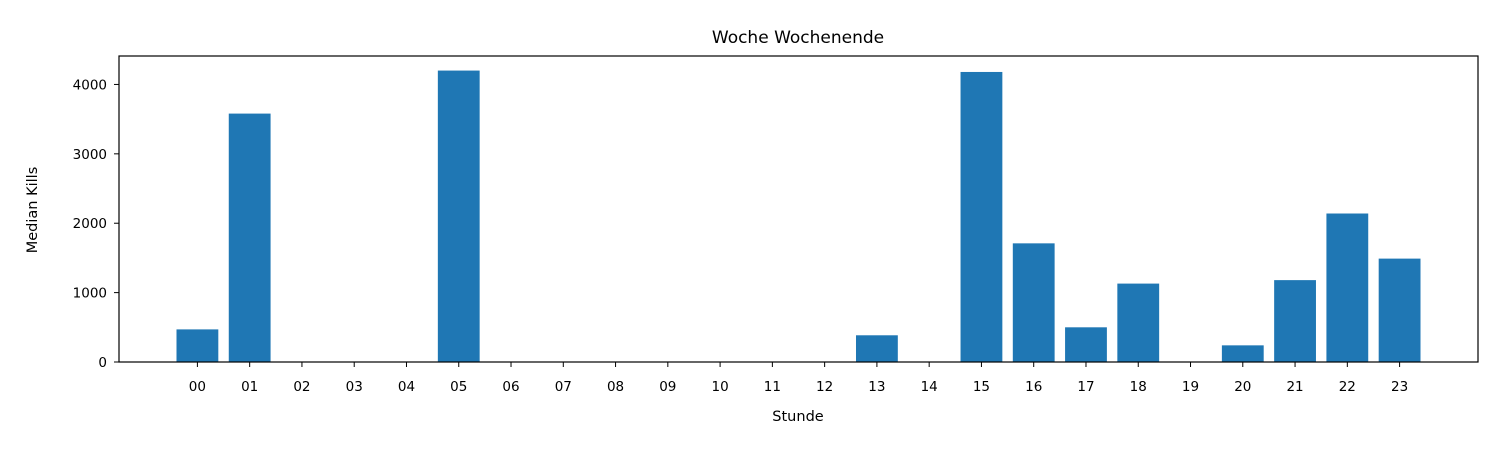  I want to click on x-tick-label: 22, so click(1347, 387).